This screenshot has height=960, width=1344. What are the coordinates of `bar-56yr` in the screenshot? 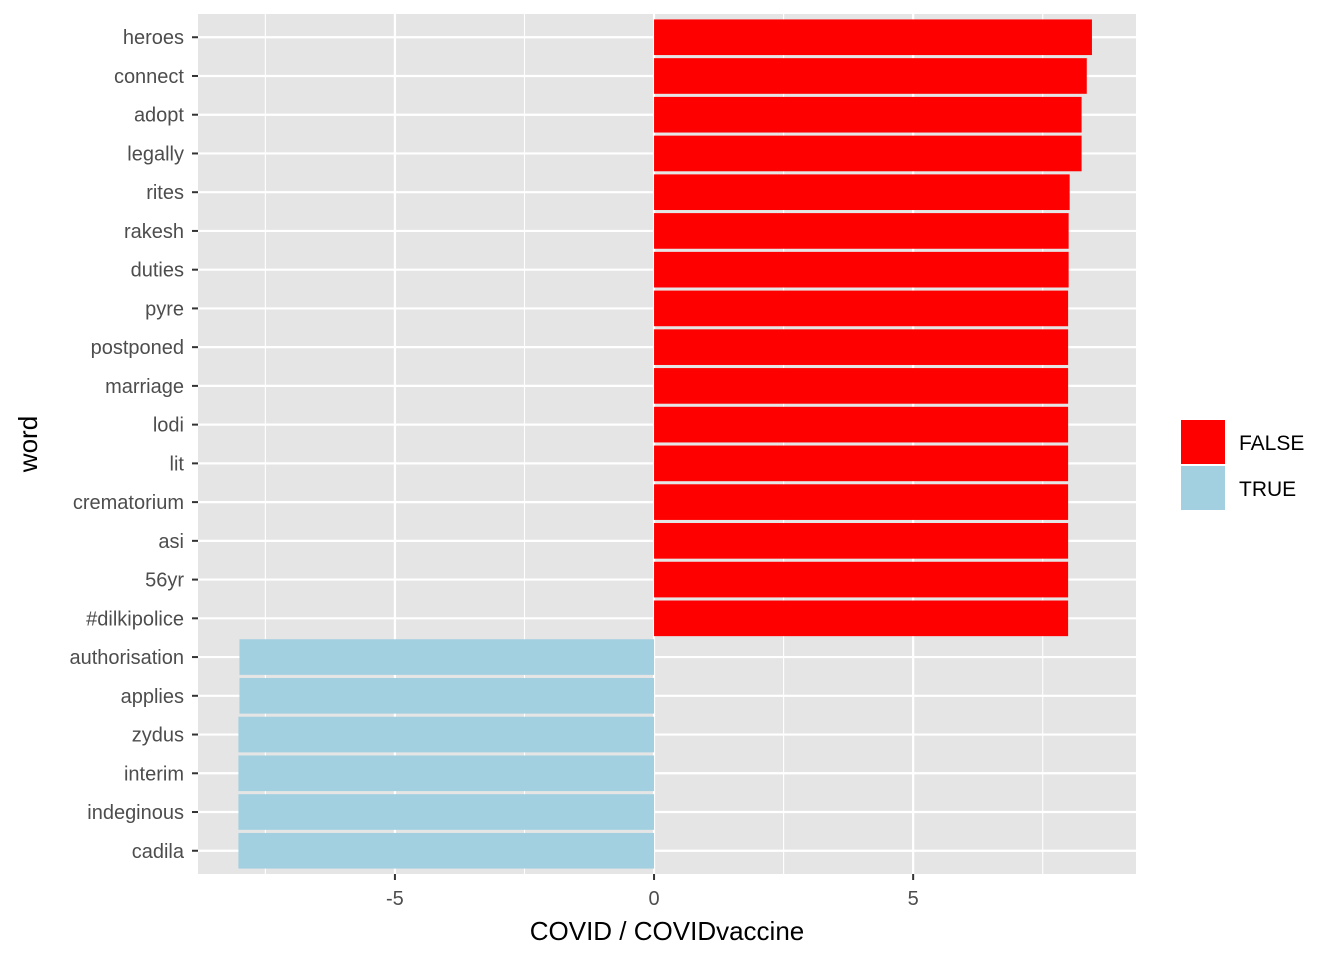 It's located at (861, 579).